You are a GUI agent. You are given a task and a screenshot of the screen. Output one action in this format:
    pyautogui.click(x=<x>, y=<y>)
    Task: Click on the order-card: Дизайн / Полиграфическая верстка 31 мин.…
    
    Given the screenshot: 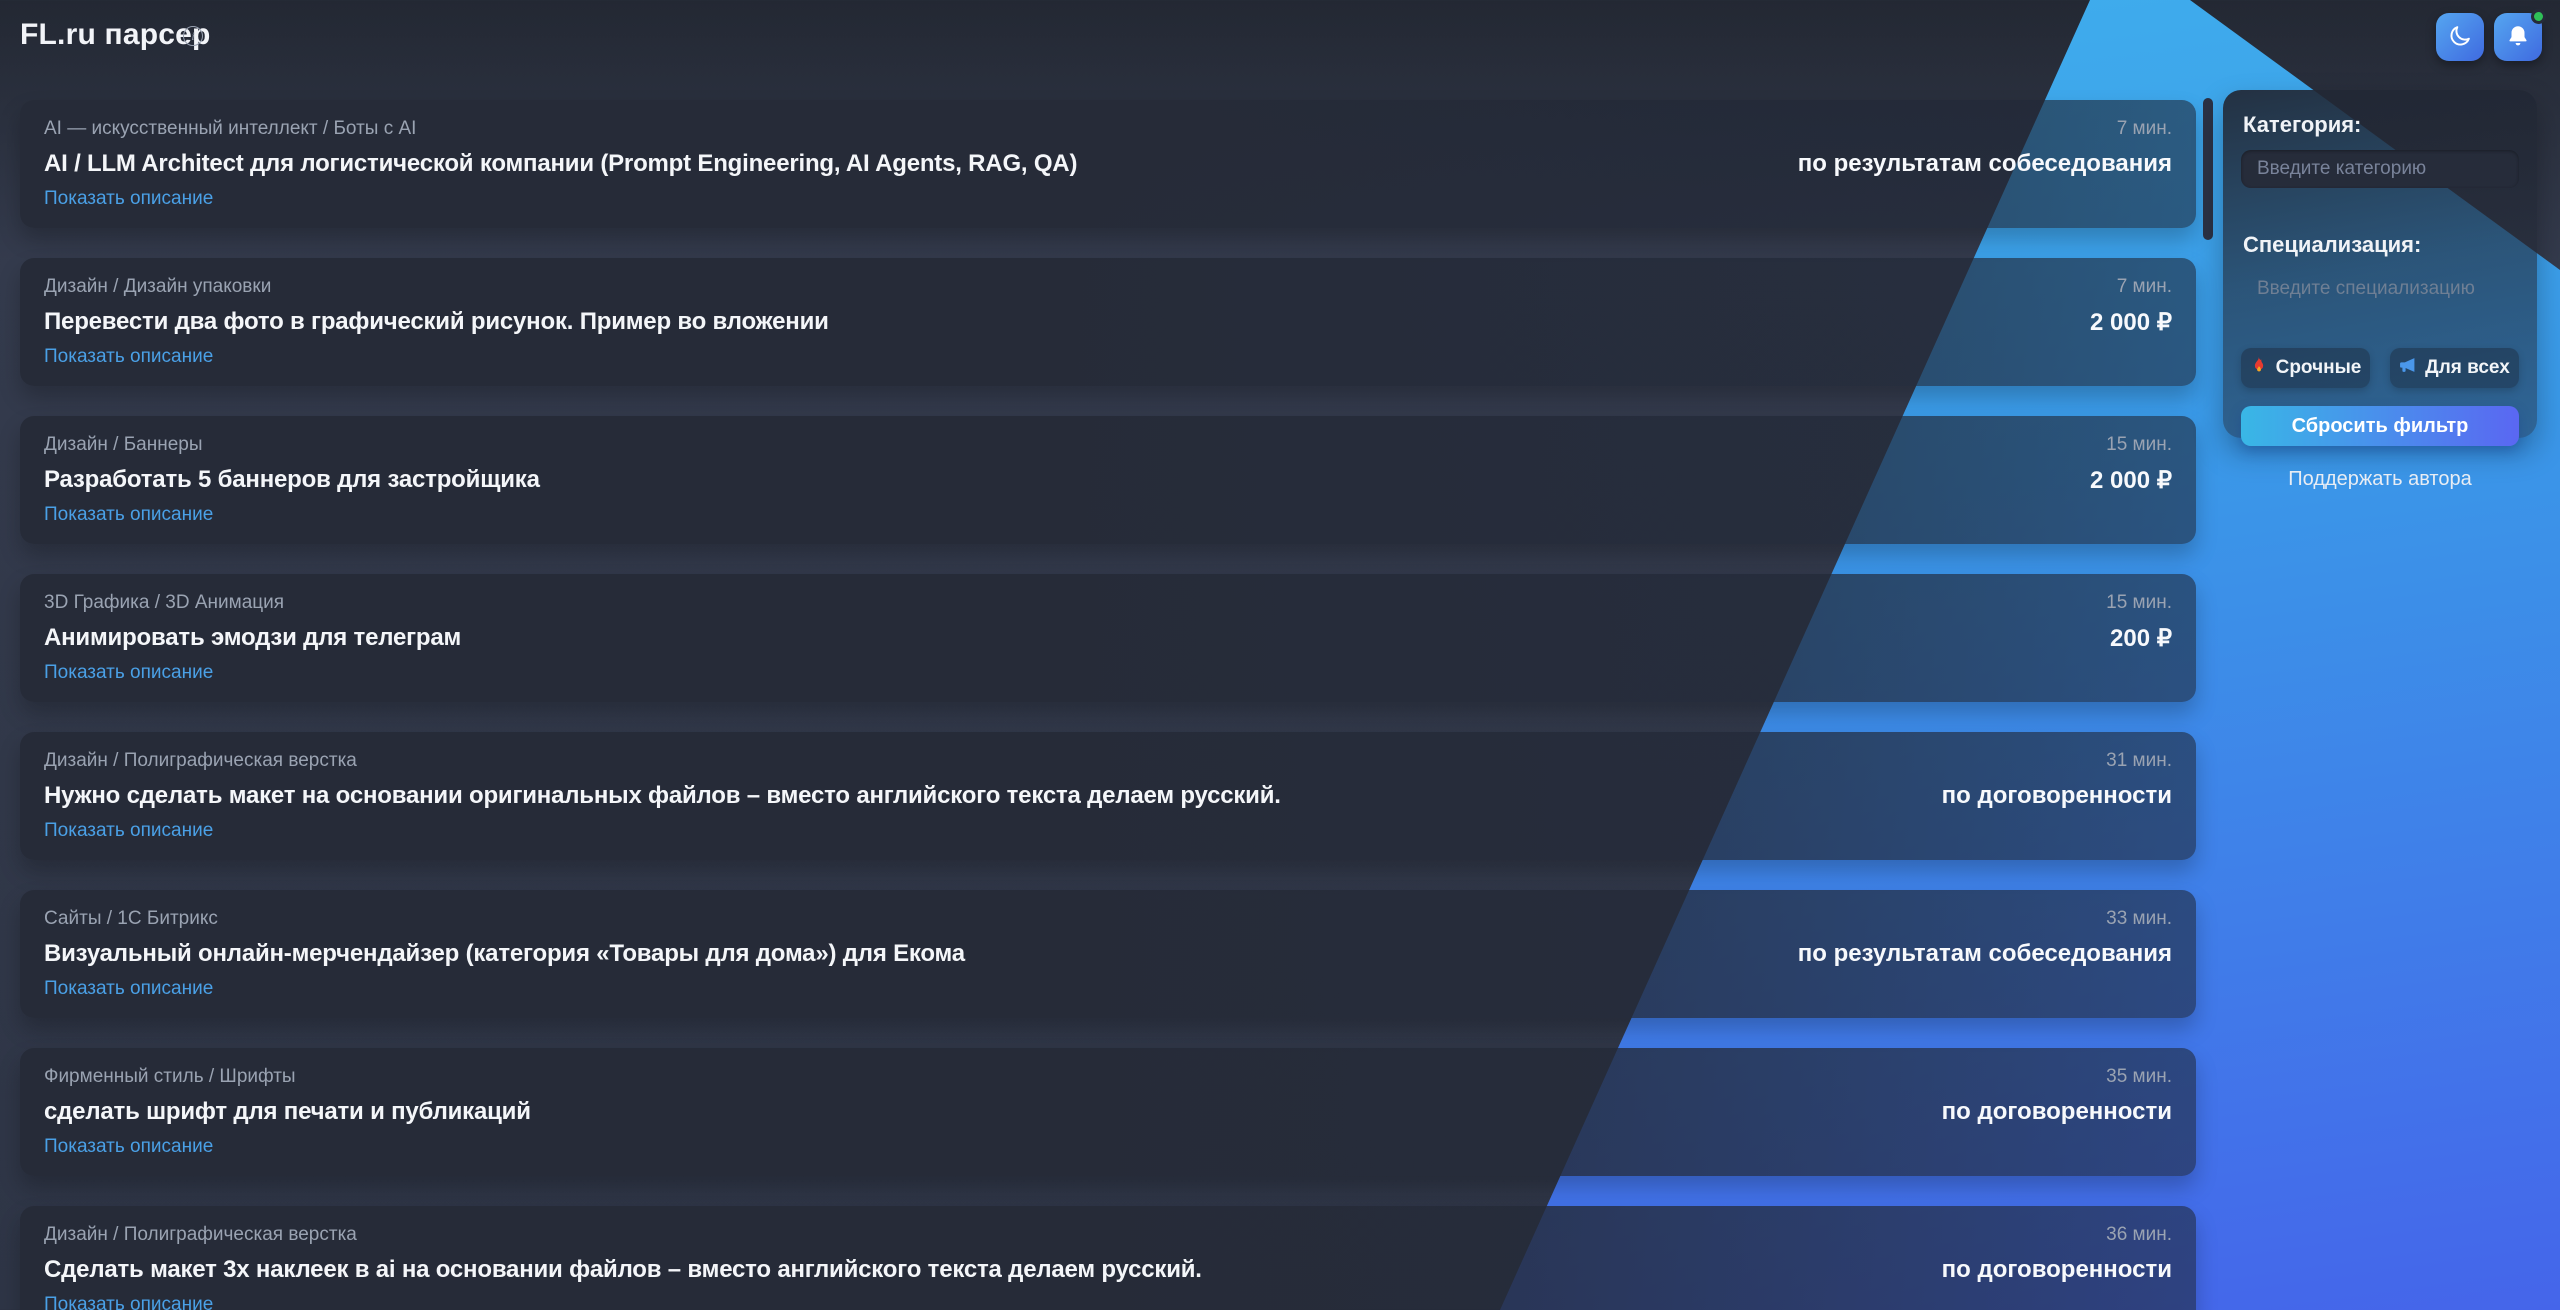 What is the action you would take?
    pyautogui.click(x=1108, y=796)
    